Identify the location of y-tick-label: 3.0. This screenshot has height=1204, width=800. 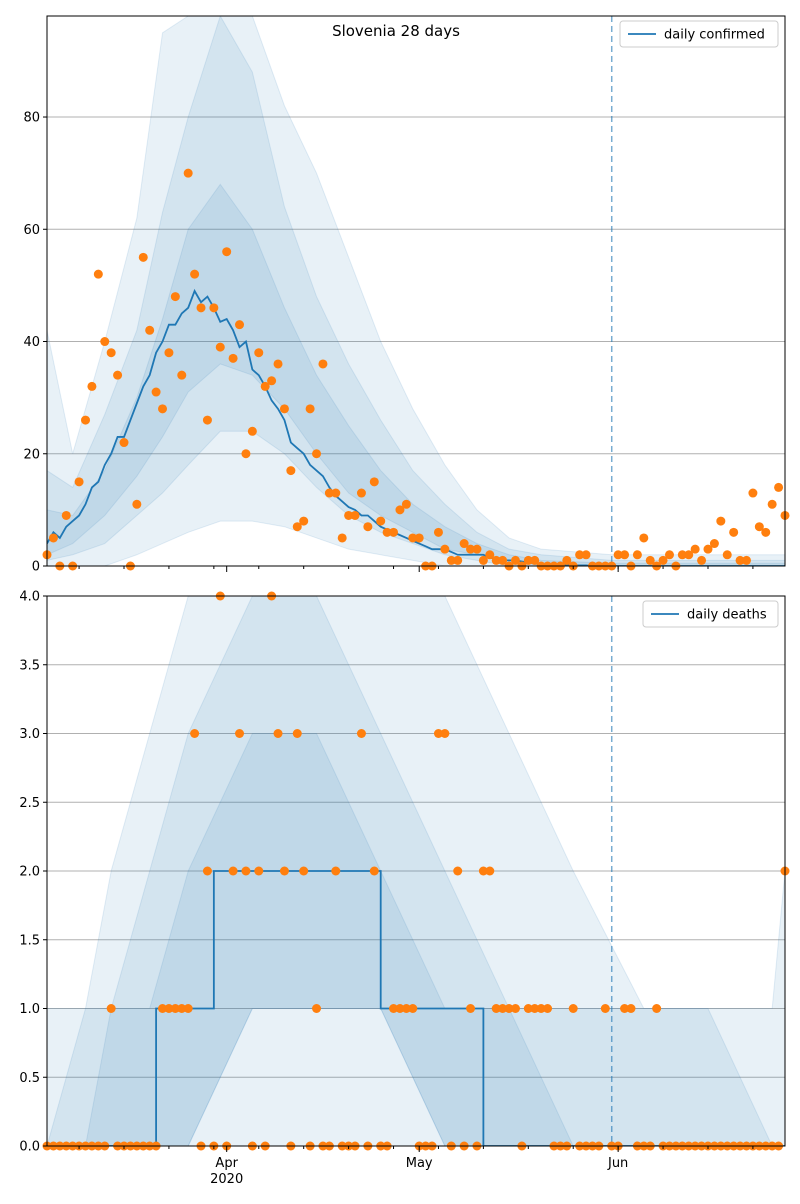
(29, 734).